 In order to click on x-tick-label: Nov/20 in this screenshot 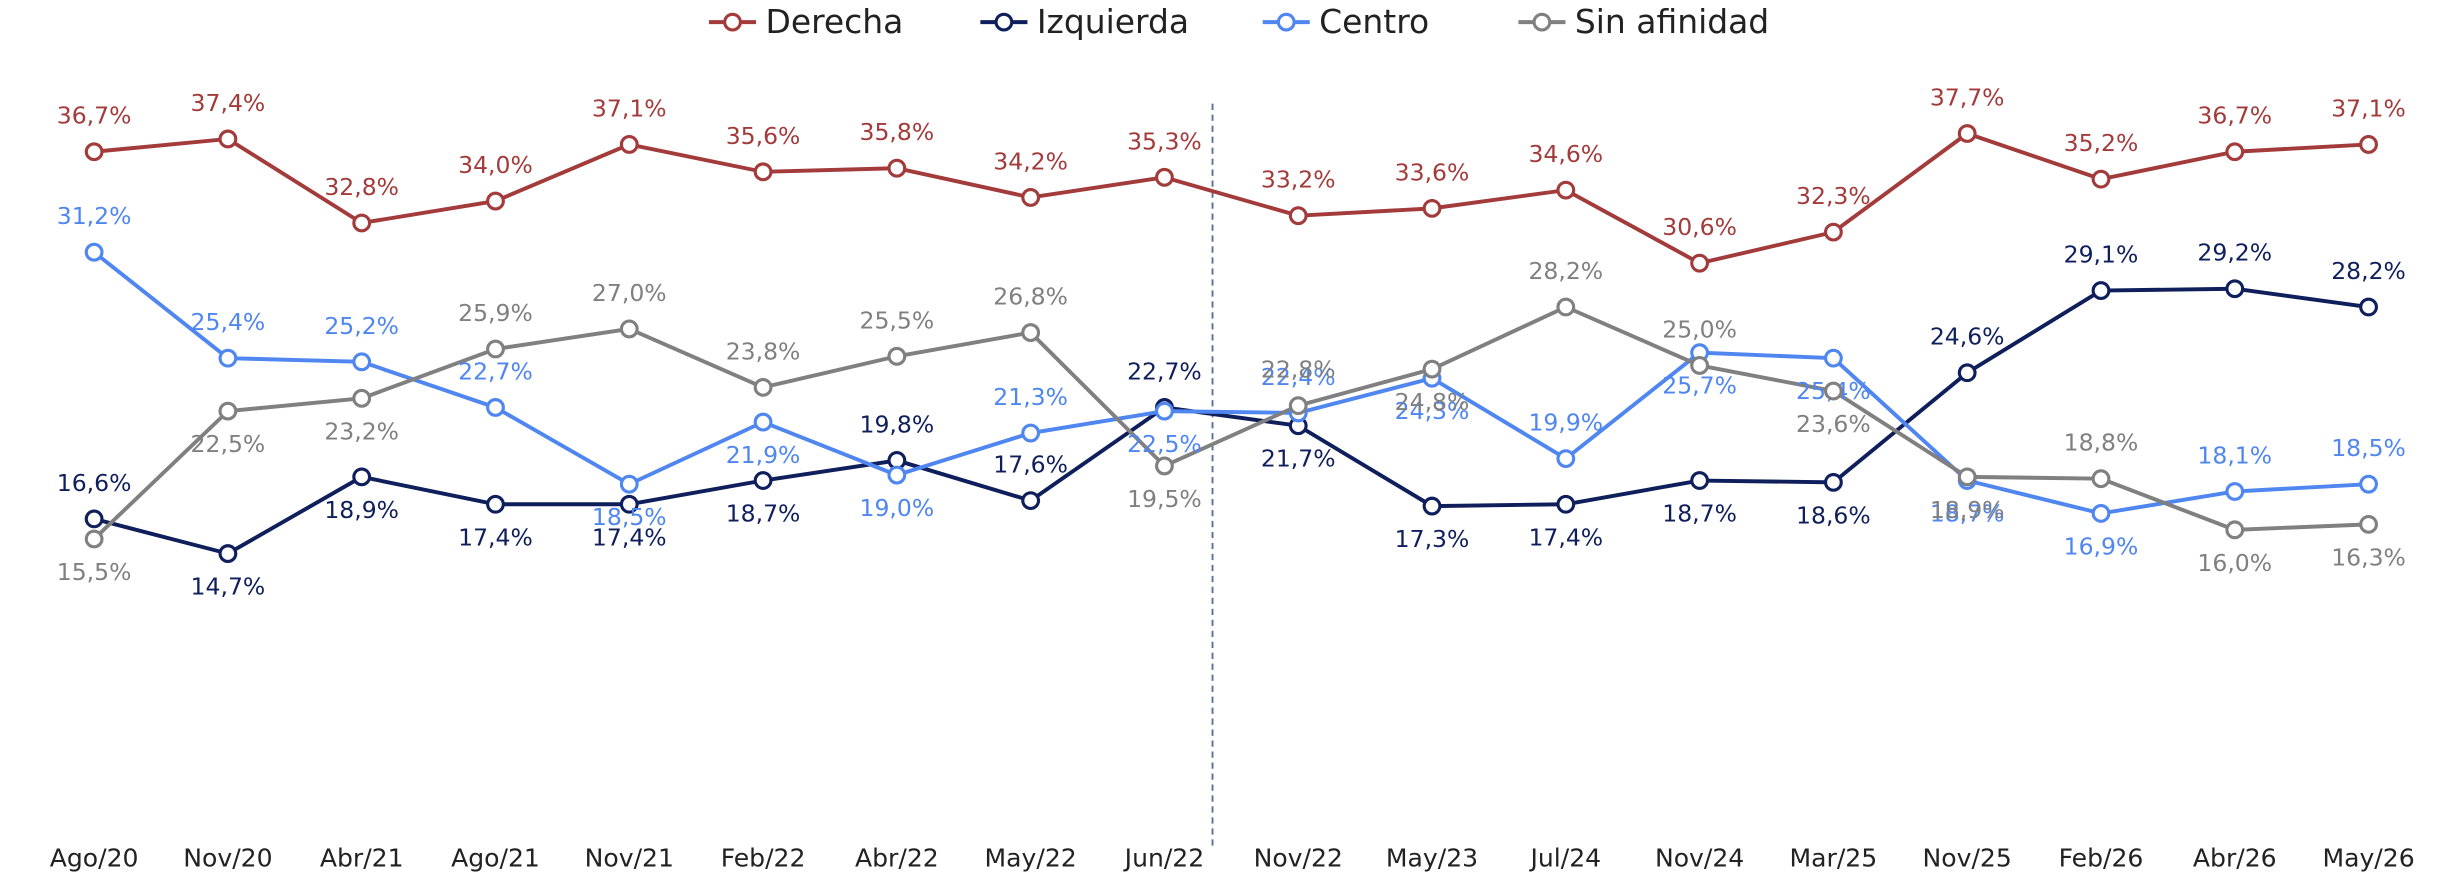, I will do `click(227, 858)`.